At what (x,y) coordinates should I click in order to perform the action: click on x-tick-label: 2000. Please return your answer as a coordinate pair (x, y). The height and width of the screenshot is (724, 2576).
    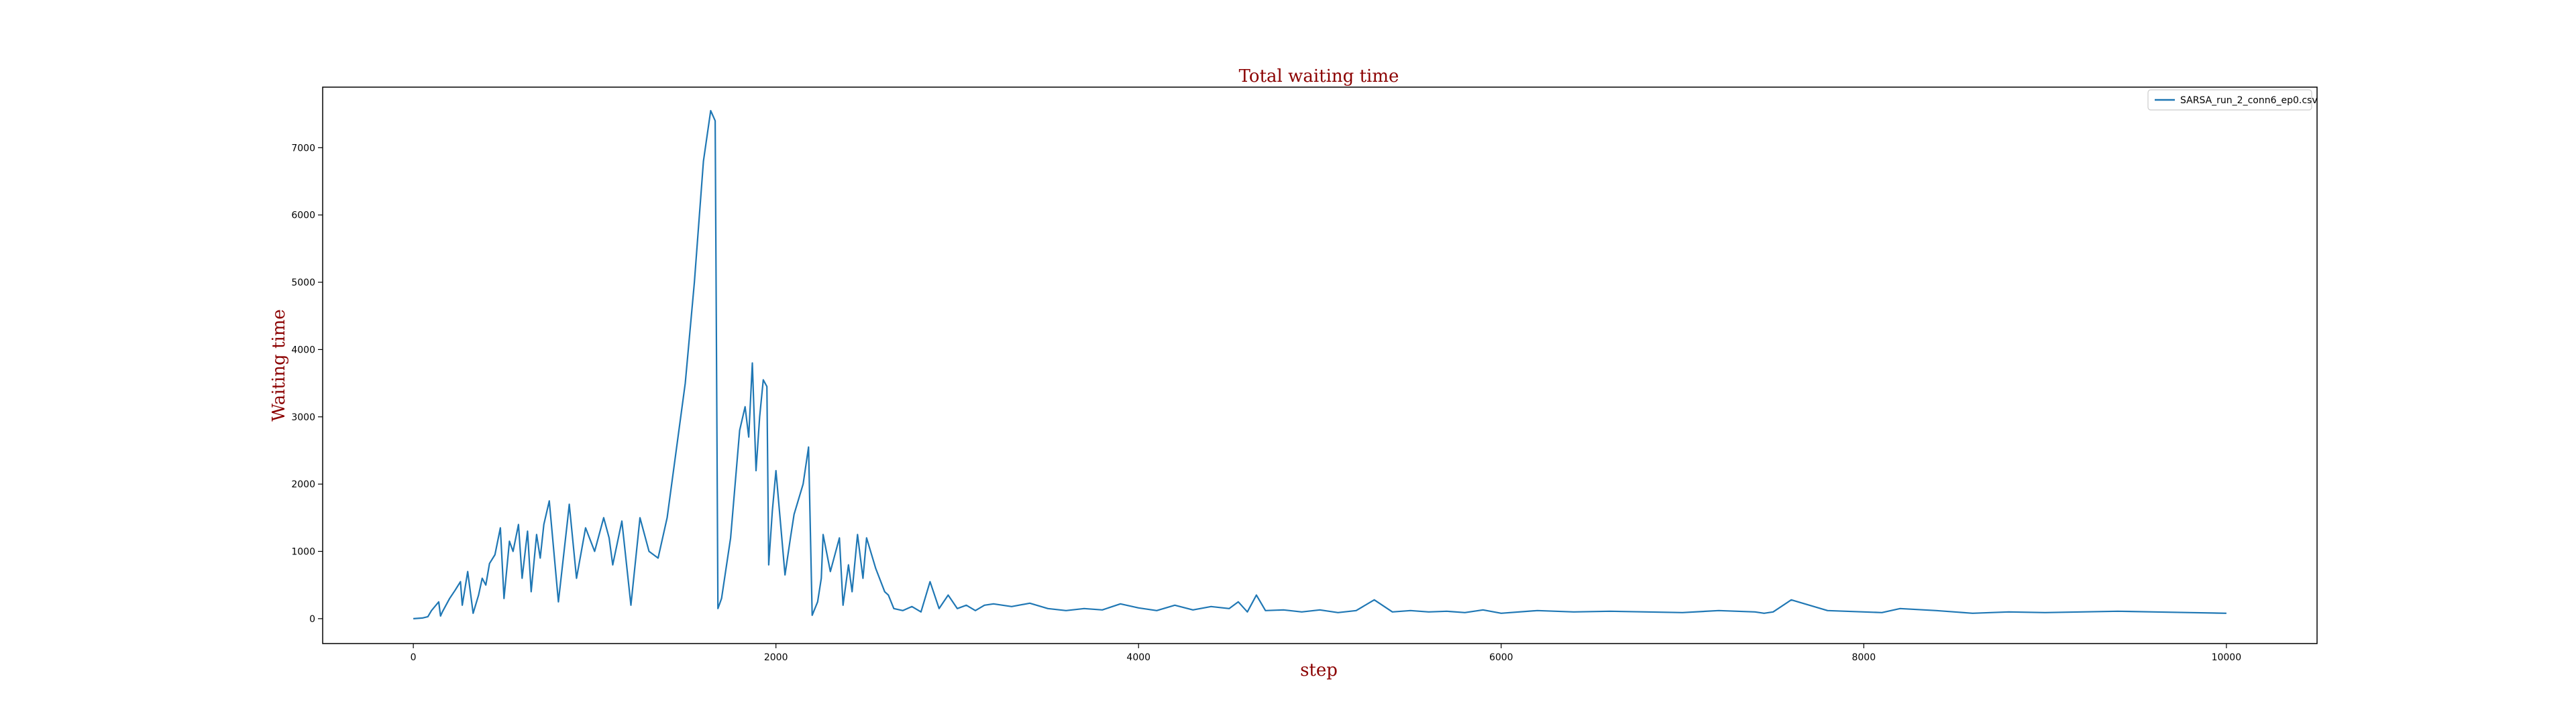
    Looking at the image, I should click on (776, 657).